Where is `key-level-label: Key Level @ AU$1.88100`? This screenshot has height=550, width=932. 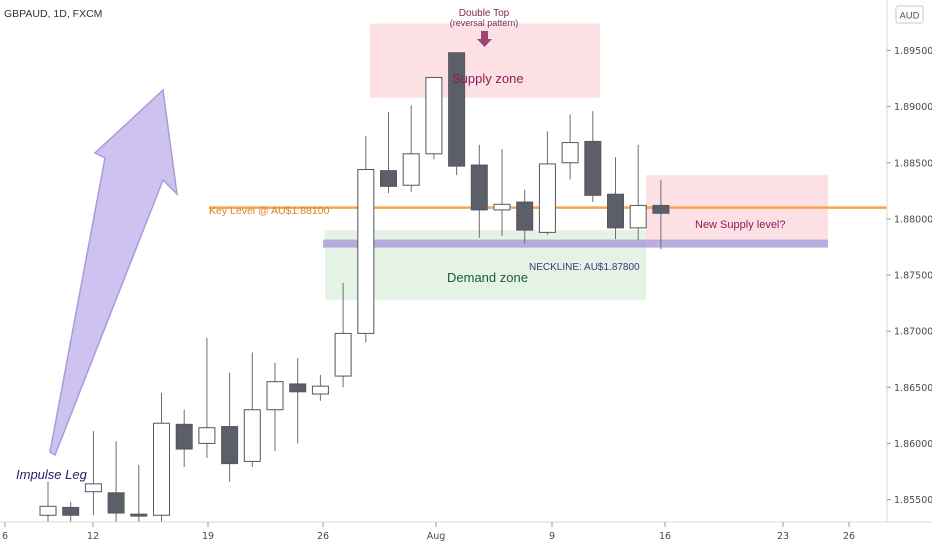 key-level-label: Key Level @ AU$1.88100 is located at coordinates (269, 211).